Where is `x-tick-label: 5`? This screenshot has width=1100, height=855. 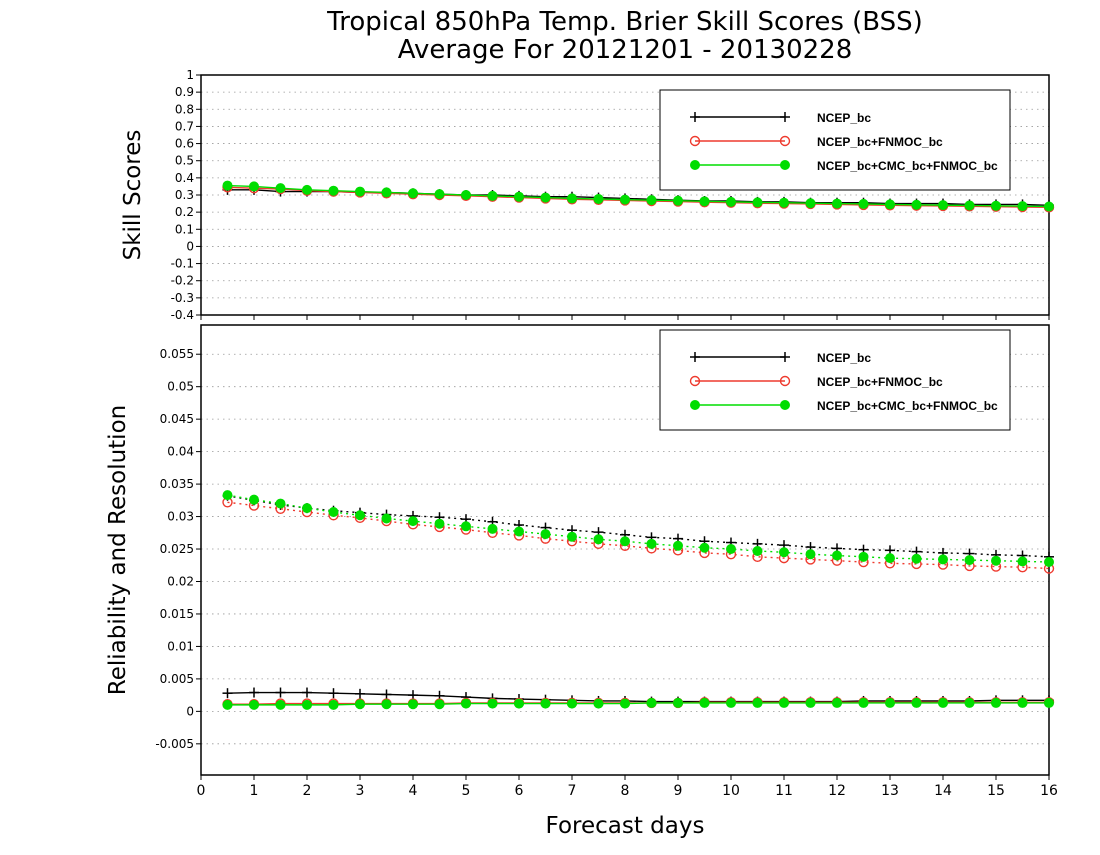 x-tick-label: 5 is located at coordinates (466, 791).